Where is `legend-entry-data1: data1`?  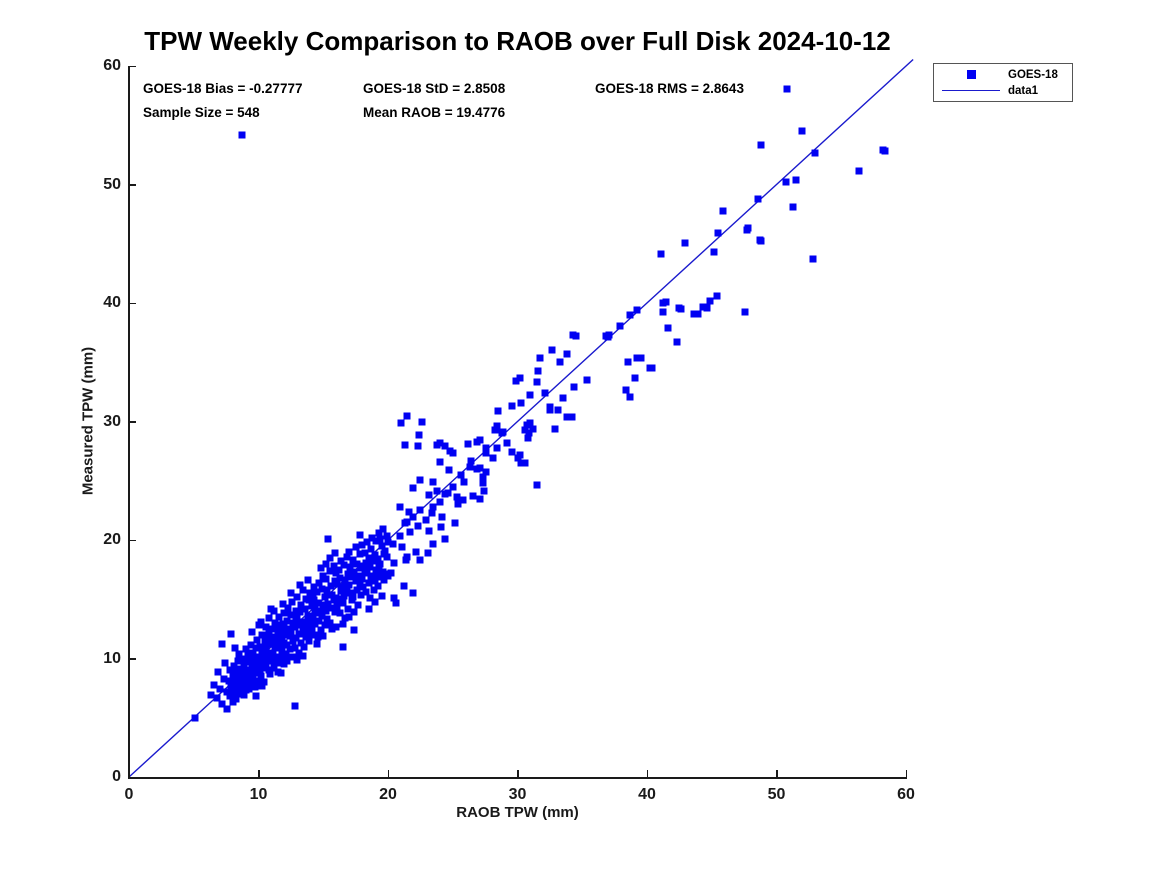
legend-entry-data1: data1 is located at coordinates (1003, 91).